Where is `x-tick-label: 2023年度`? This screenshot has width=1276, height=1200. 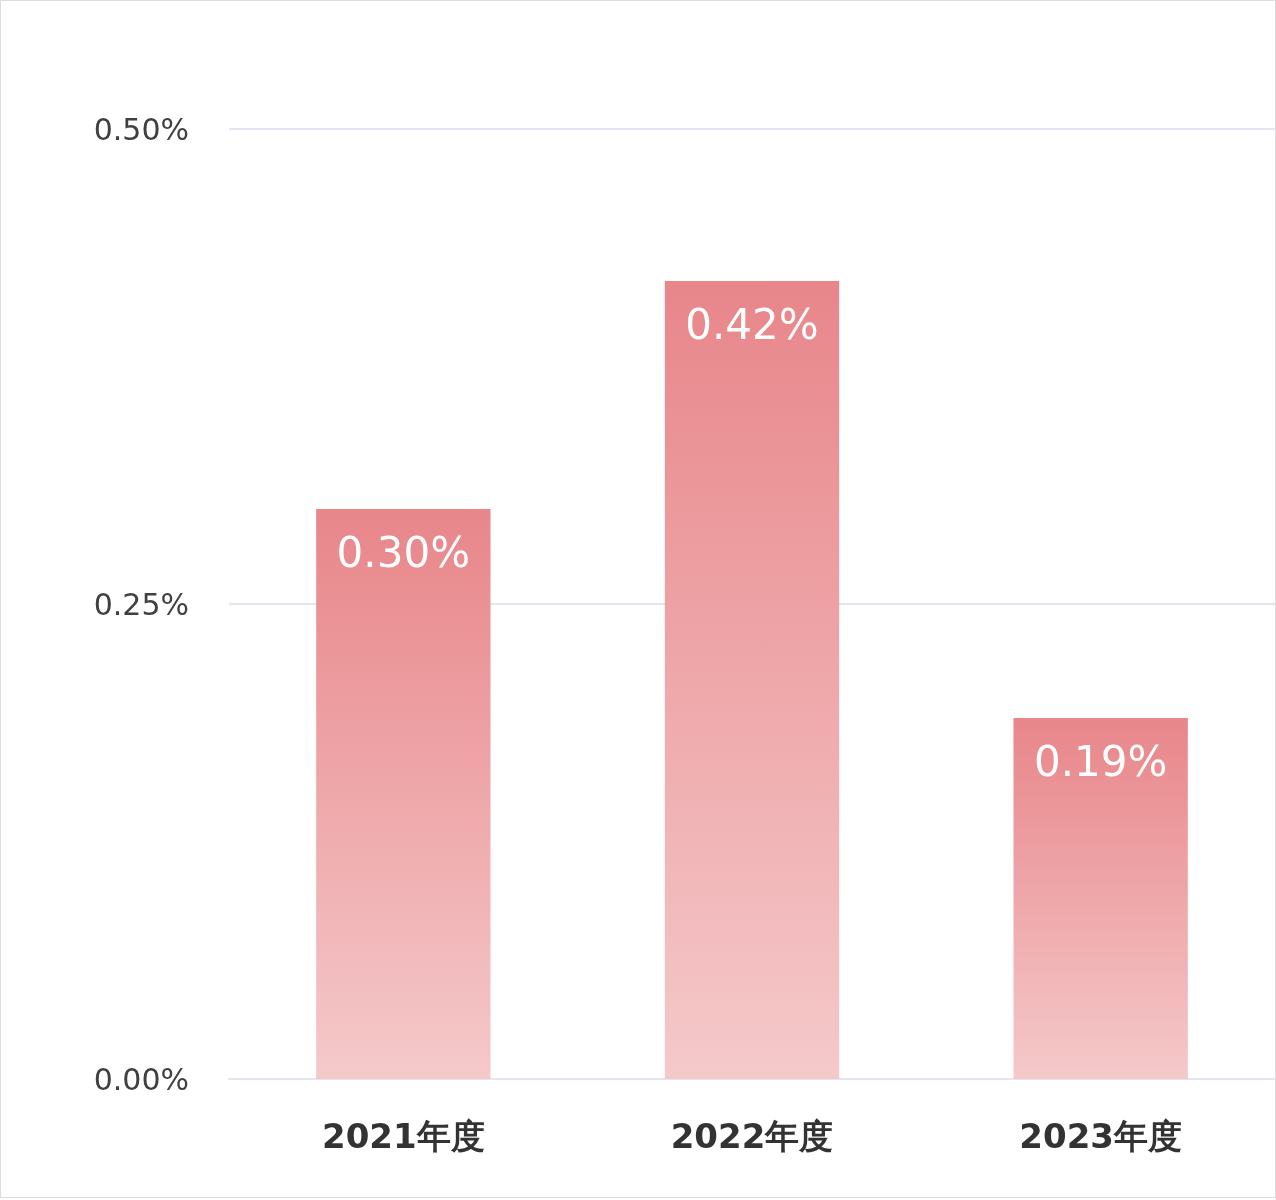
x-tick-label: 2023年度 is located at coordinates (1100, 1136).